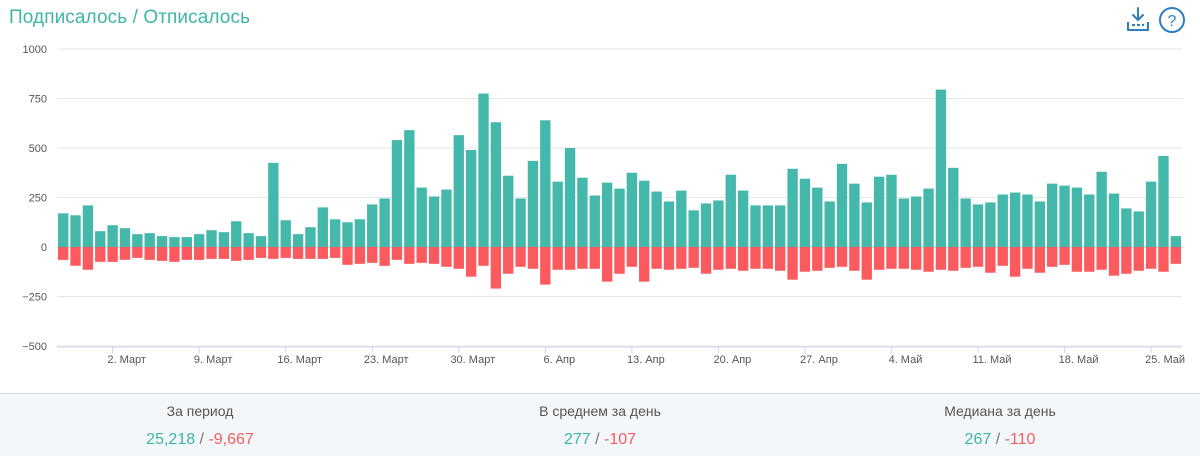  What do you see at coordinates (200, 411) in the screenshot?
I see `stat-label: За период` at bounding box center [200, 411].